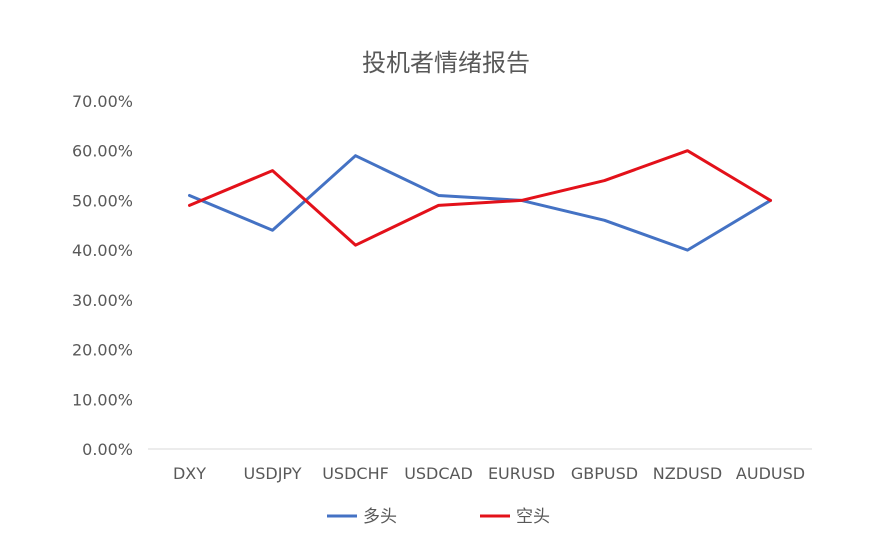 The width and height of the screenshot is (882, 546). Describe the element at coordinates (107, 449) in the screenshot. I see `y-tick-label: 0.00%` at that location.